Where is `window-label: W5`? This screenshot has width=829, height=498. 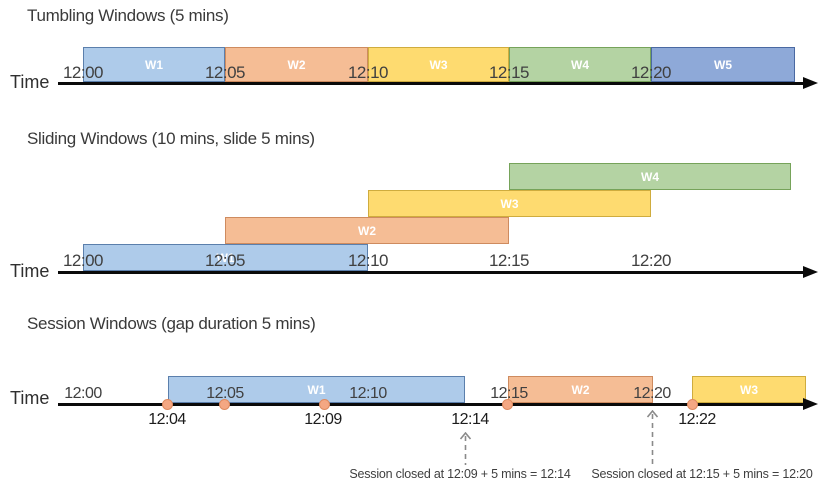 window-label: W5 is located at coordinates (723, 64).